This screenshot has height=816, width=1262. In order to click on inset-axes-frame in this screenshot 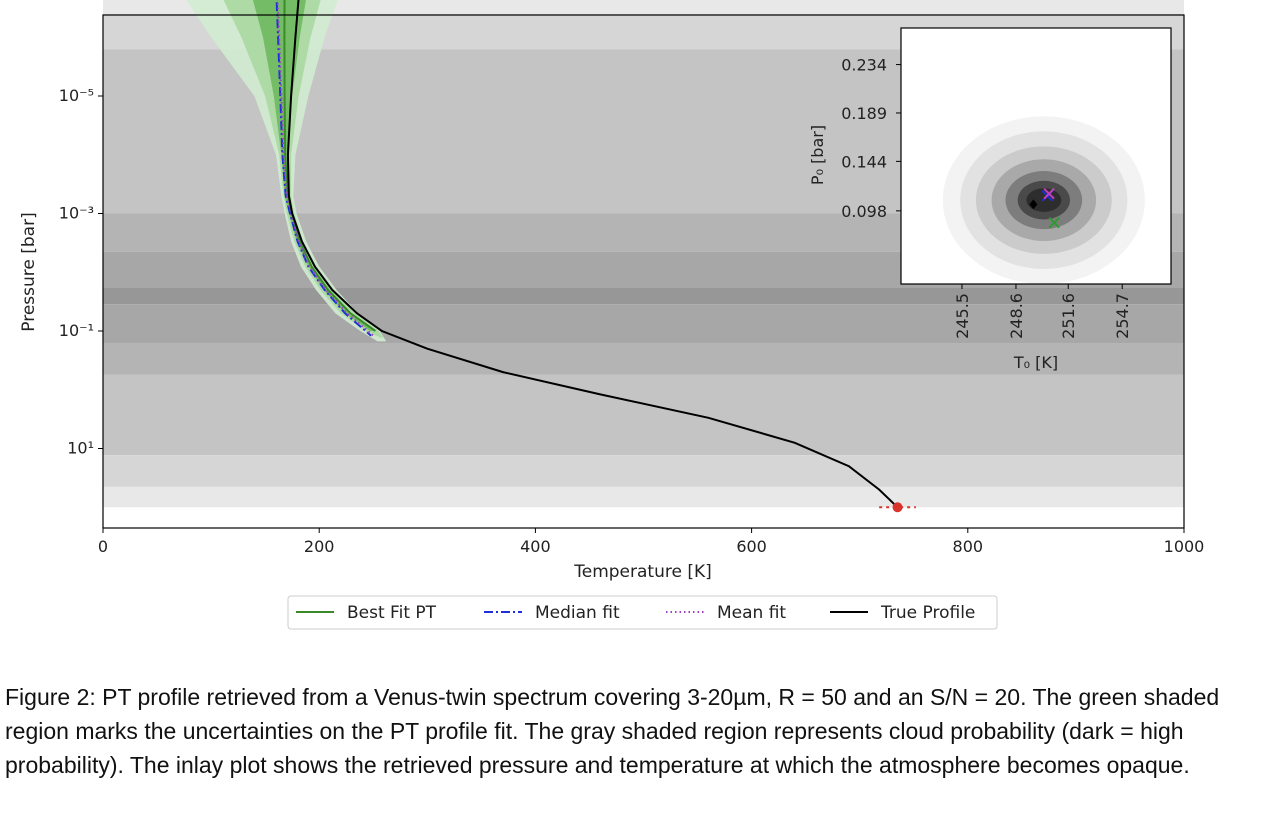, I will do `click(1036, 156)`.